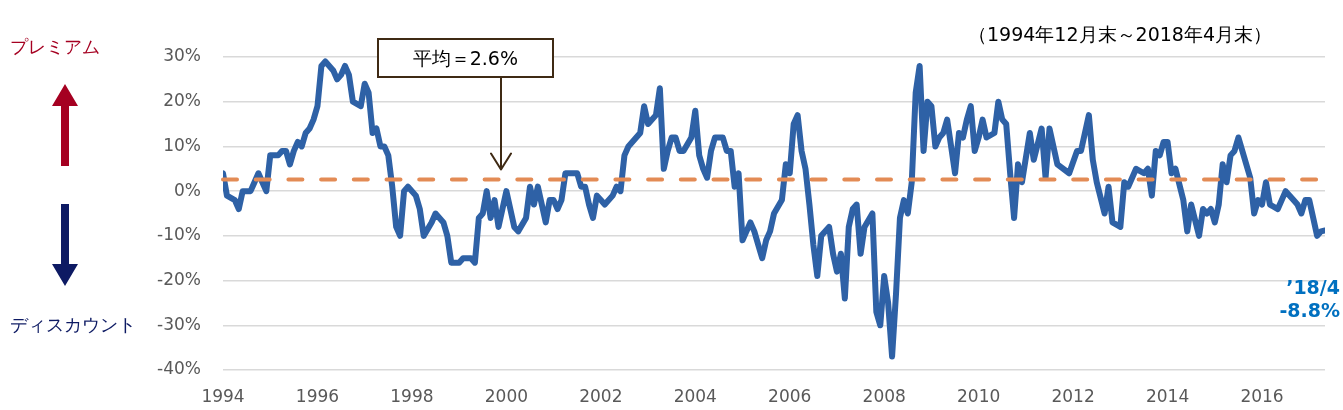  Describe the element at coordinates (182, 55) in the screenshot. I see `y-tick-label: 30%` at that location.